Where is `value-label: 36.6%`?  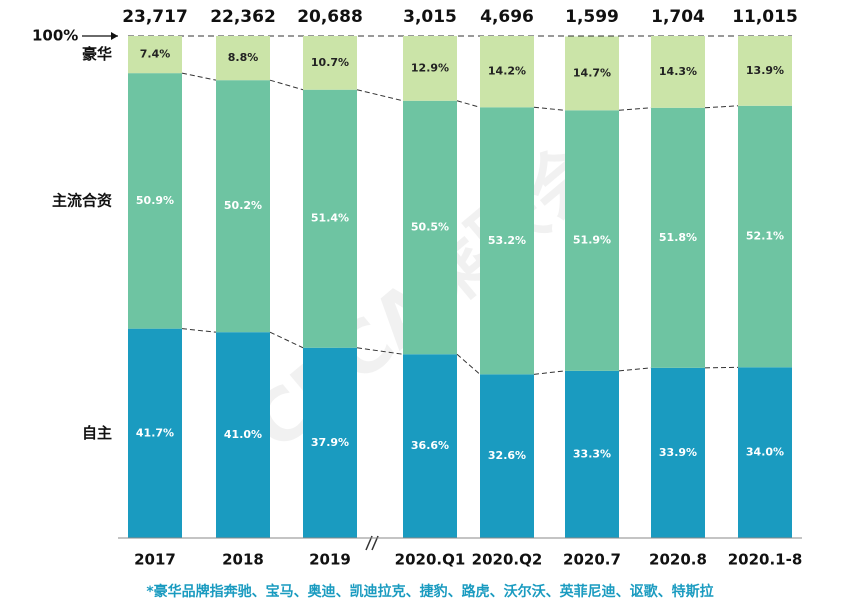 value-label: 36.6% is located at coordinates (430, 445).